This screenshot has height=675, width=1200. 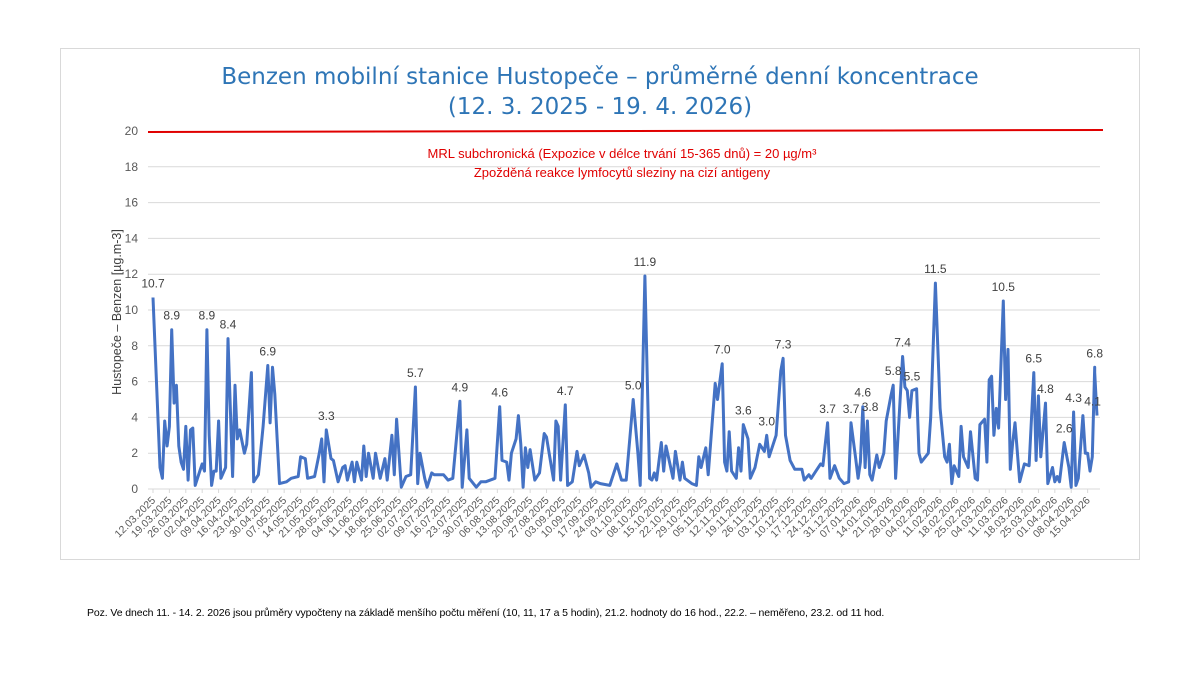 What do you see at coordinates (134, 489) in the screenshot?
I see `y-tick-label: 0` at bounding box center [134, 489].